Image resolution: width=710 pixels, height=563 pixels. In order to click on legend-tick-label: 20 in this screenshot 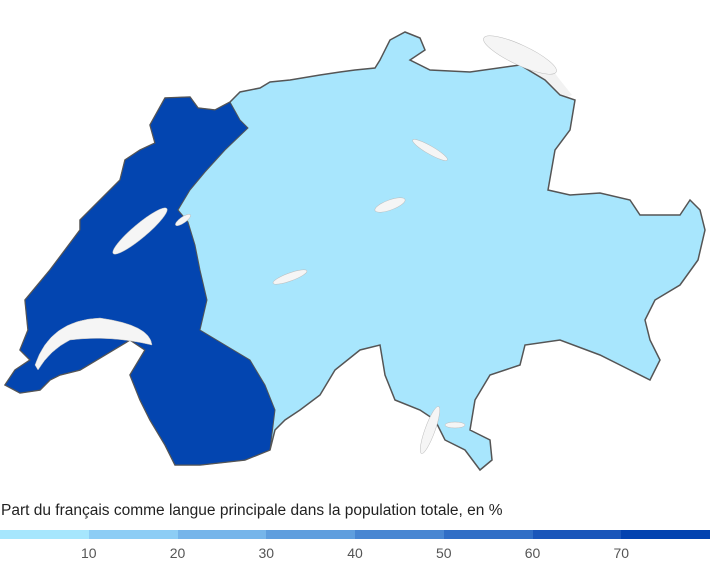, I will do `click(177, 553)`.